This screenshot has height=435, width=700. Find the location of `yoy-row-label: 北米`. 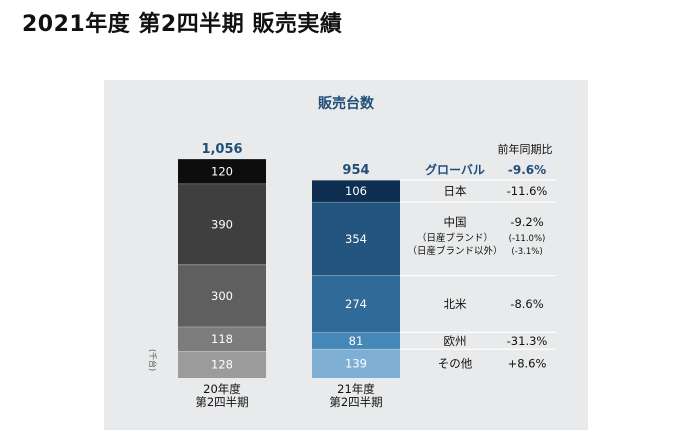

yoy-row-label: 北米 is located at coordinates (455, 304).